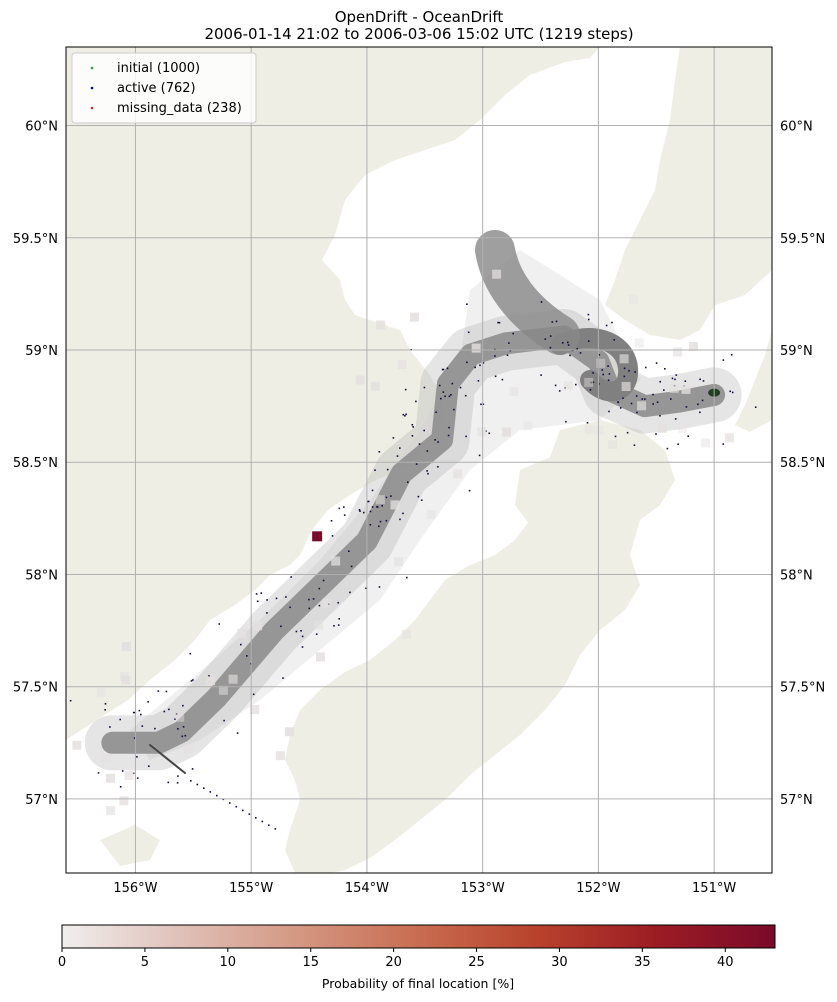 The width and height of the screenshot is (837, 1002). What do you see at coordinates (396, 959) in the screenshot?
I see `colorbar-ticks: 0 5 10 15 20 25 30 35 40` at bounding box center [396, 959].